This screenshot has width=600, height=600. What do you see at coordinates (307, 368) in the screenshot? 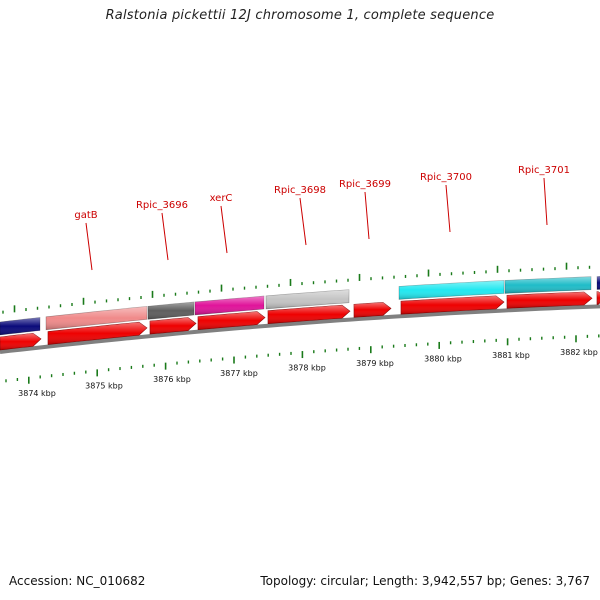
I see `scale-label: 3878 kbp` at bounding box center [307, 368].